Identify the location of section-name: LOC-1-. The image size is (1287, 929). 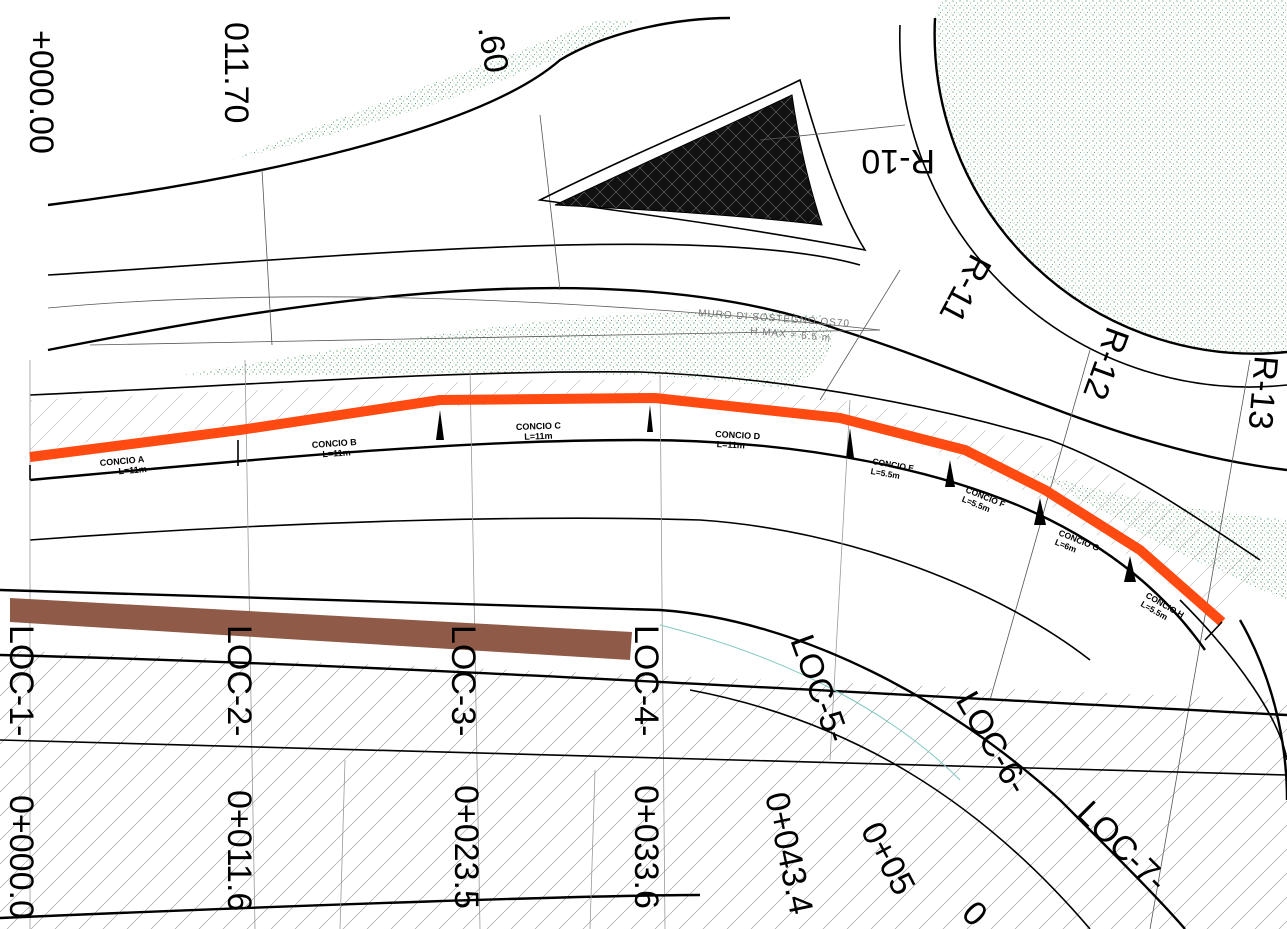
(21, 680).